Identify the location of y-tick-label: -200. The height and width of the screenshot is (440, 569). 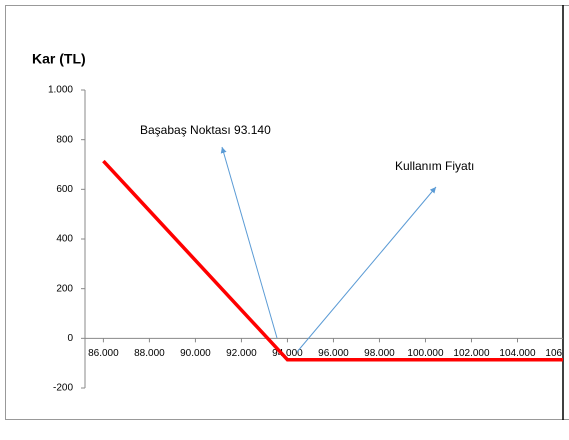
(63, 388).